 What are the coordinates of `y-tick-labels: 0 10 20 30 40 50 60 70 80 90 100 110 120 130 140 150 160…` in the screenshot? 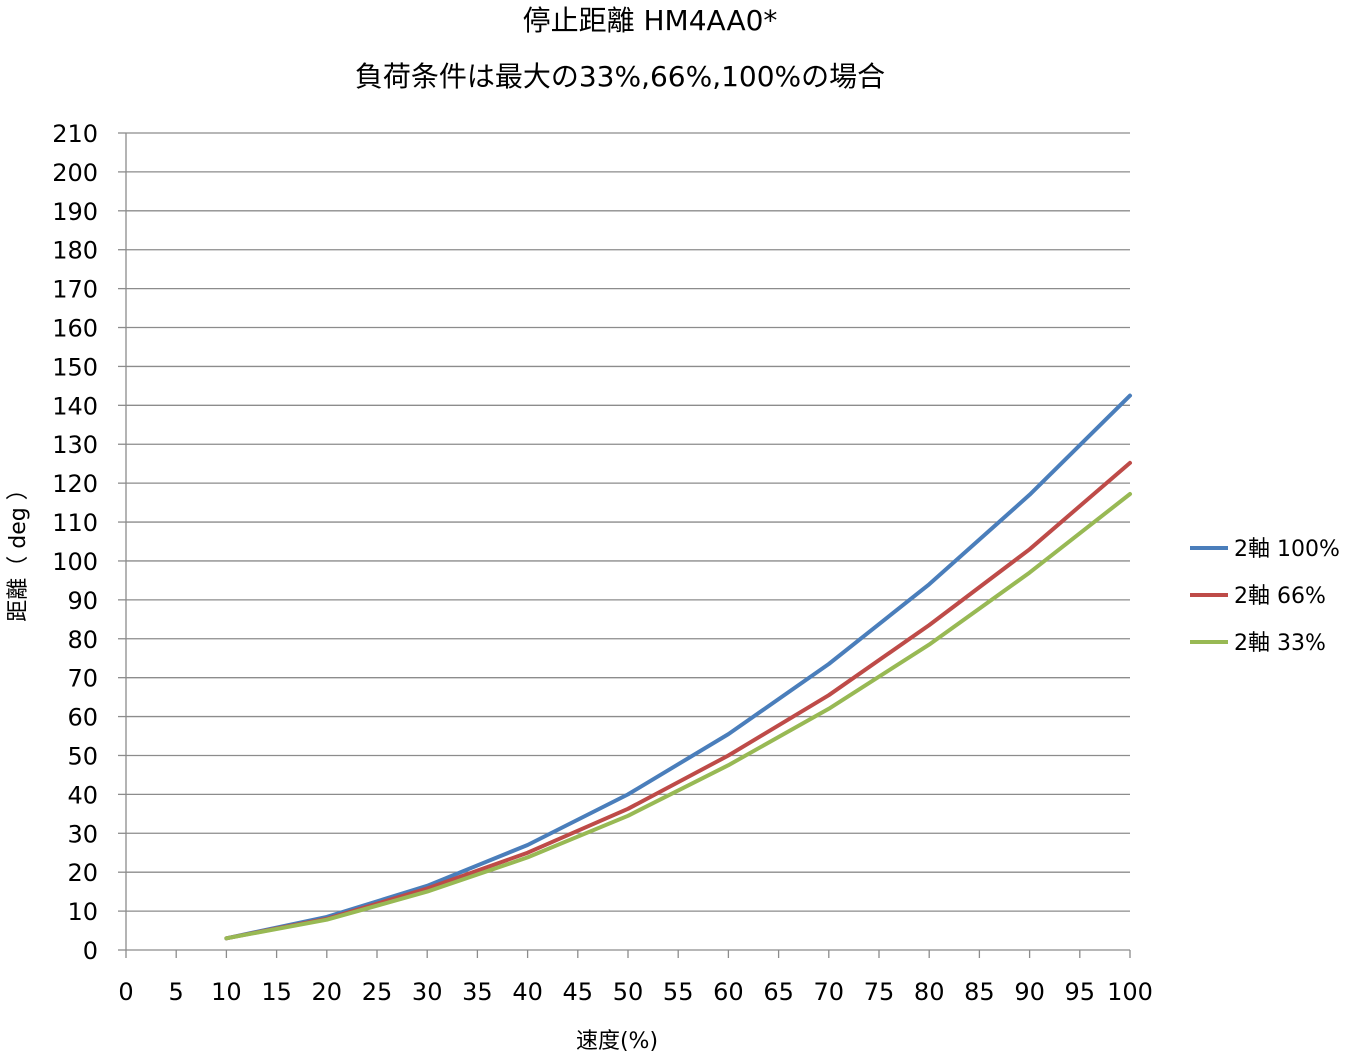 It's located at (75, 542).